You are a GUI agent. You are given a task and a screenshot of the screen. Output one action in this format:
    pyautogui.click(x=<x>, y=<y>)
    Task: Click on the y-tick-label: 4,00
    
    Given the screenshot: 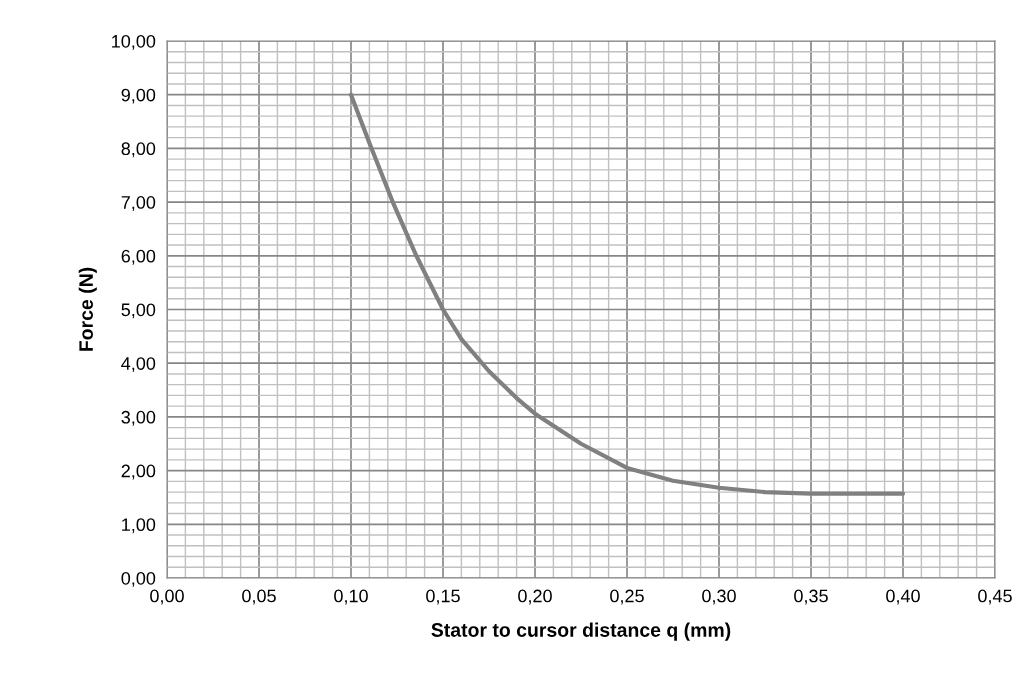 What is the action you would take?
    pyautogui.click(x=138, y=365)
    